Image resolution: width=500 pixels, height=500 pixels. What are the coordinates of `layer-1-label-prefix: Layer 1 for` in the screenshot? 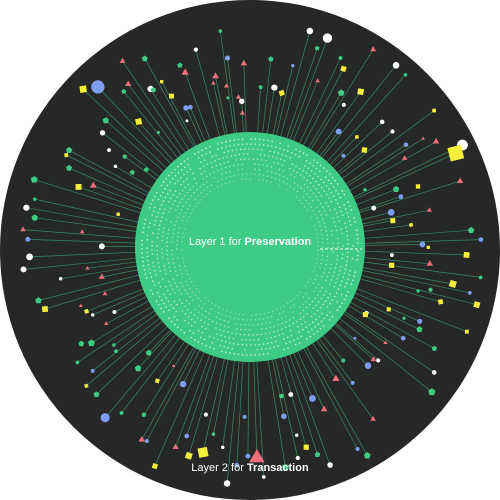 It's located at (217, 242).